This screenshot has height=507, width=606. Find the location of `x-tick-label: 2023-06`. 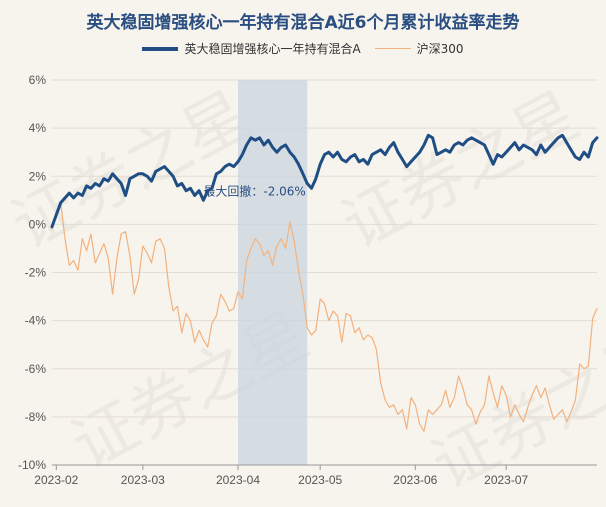

x-tick-label: 2023-06 is located at coordinates (415, 480).